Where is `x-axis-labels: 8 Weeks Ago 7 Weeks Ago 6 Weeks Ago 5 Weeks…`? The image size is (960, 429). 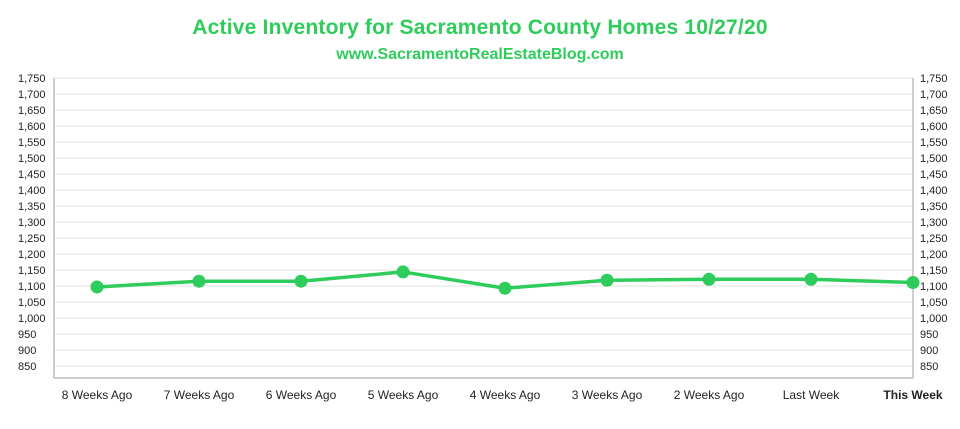 x-axis-labels: 8 Weeks Ago 7 Weeks Ago 6 Weeks Ago 5 Weeks… is located at coordinates (502, 395).